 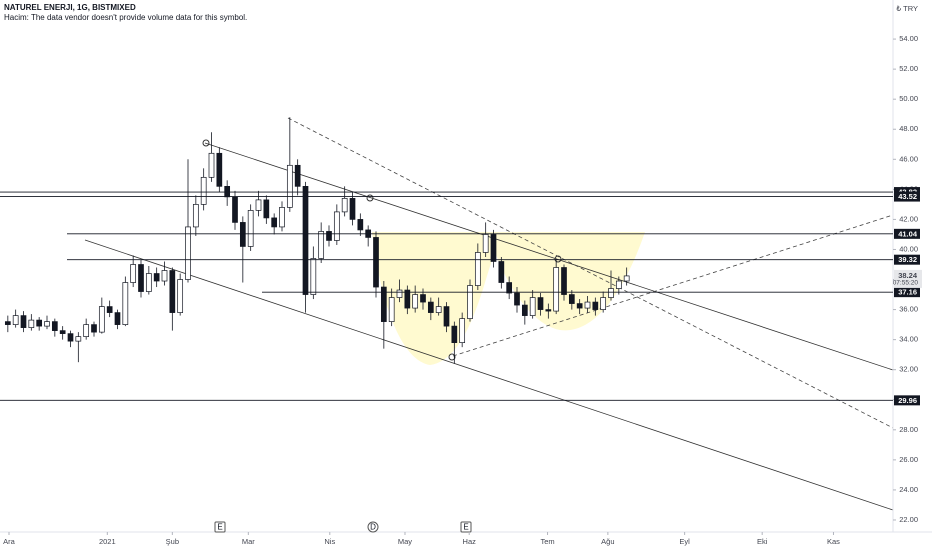 I want to click on level-label: 43.52, so click(x=907, y=196).